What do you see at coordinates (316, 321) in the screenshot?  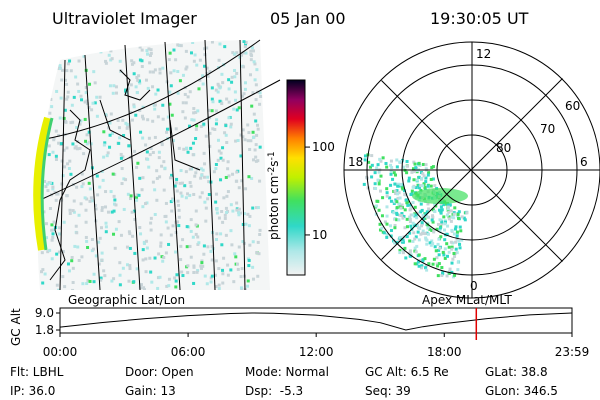 I see `altitude-line` at bounding box center [316, 321].